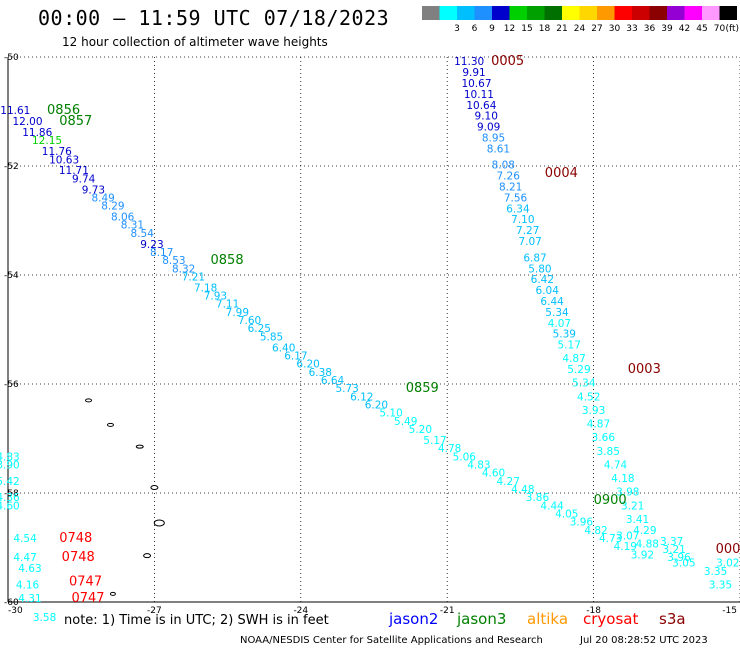 The width and height of the screenshot is (740, 650). What do you see at coordinates (74, 171) in the screenshot?
I see `wave-height-label: 11.71` at bounding box center [74, 171].